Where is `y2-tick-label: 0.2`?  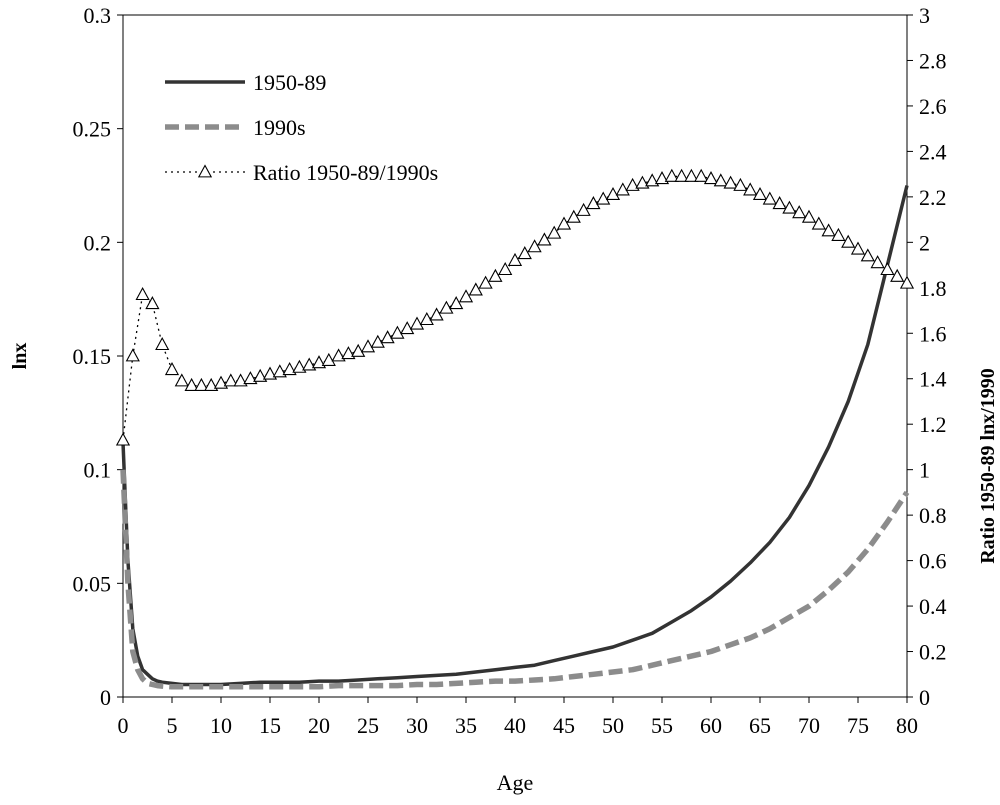
y2-tick-label: 0.2 is located at coordinates (933, 652).